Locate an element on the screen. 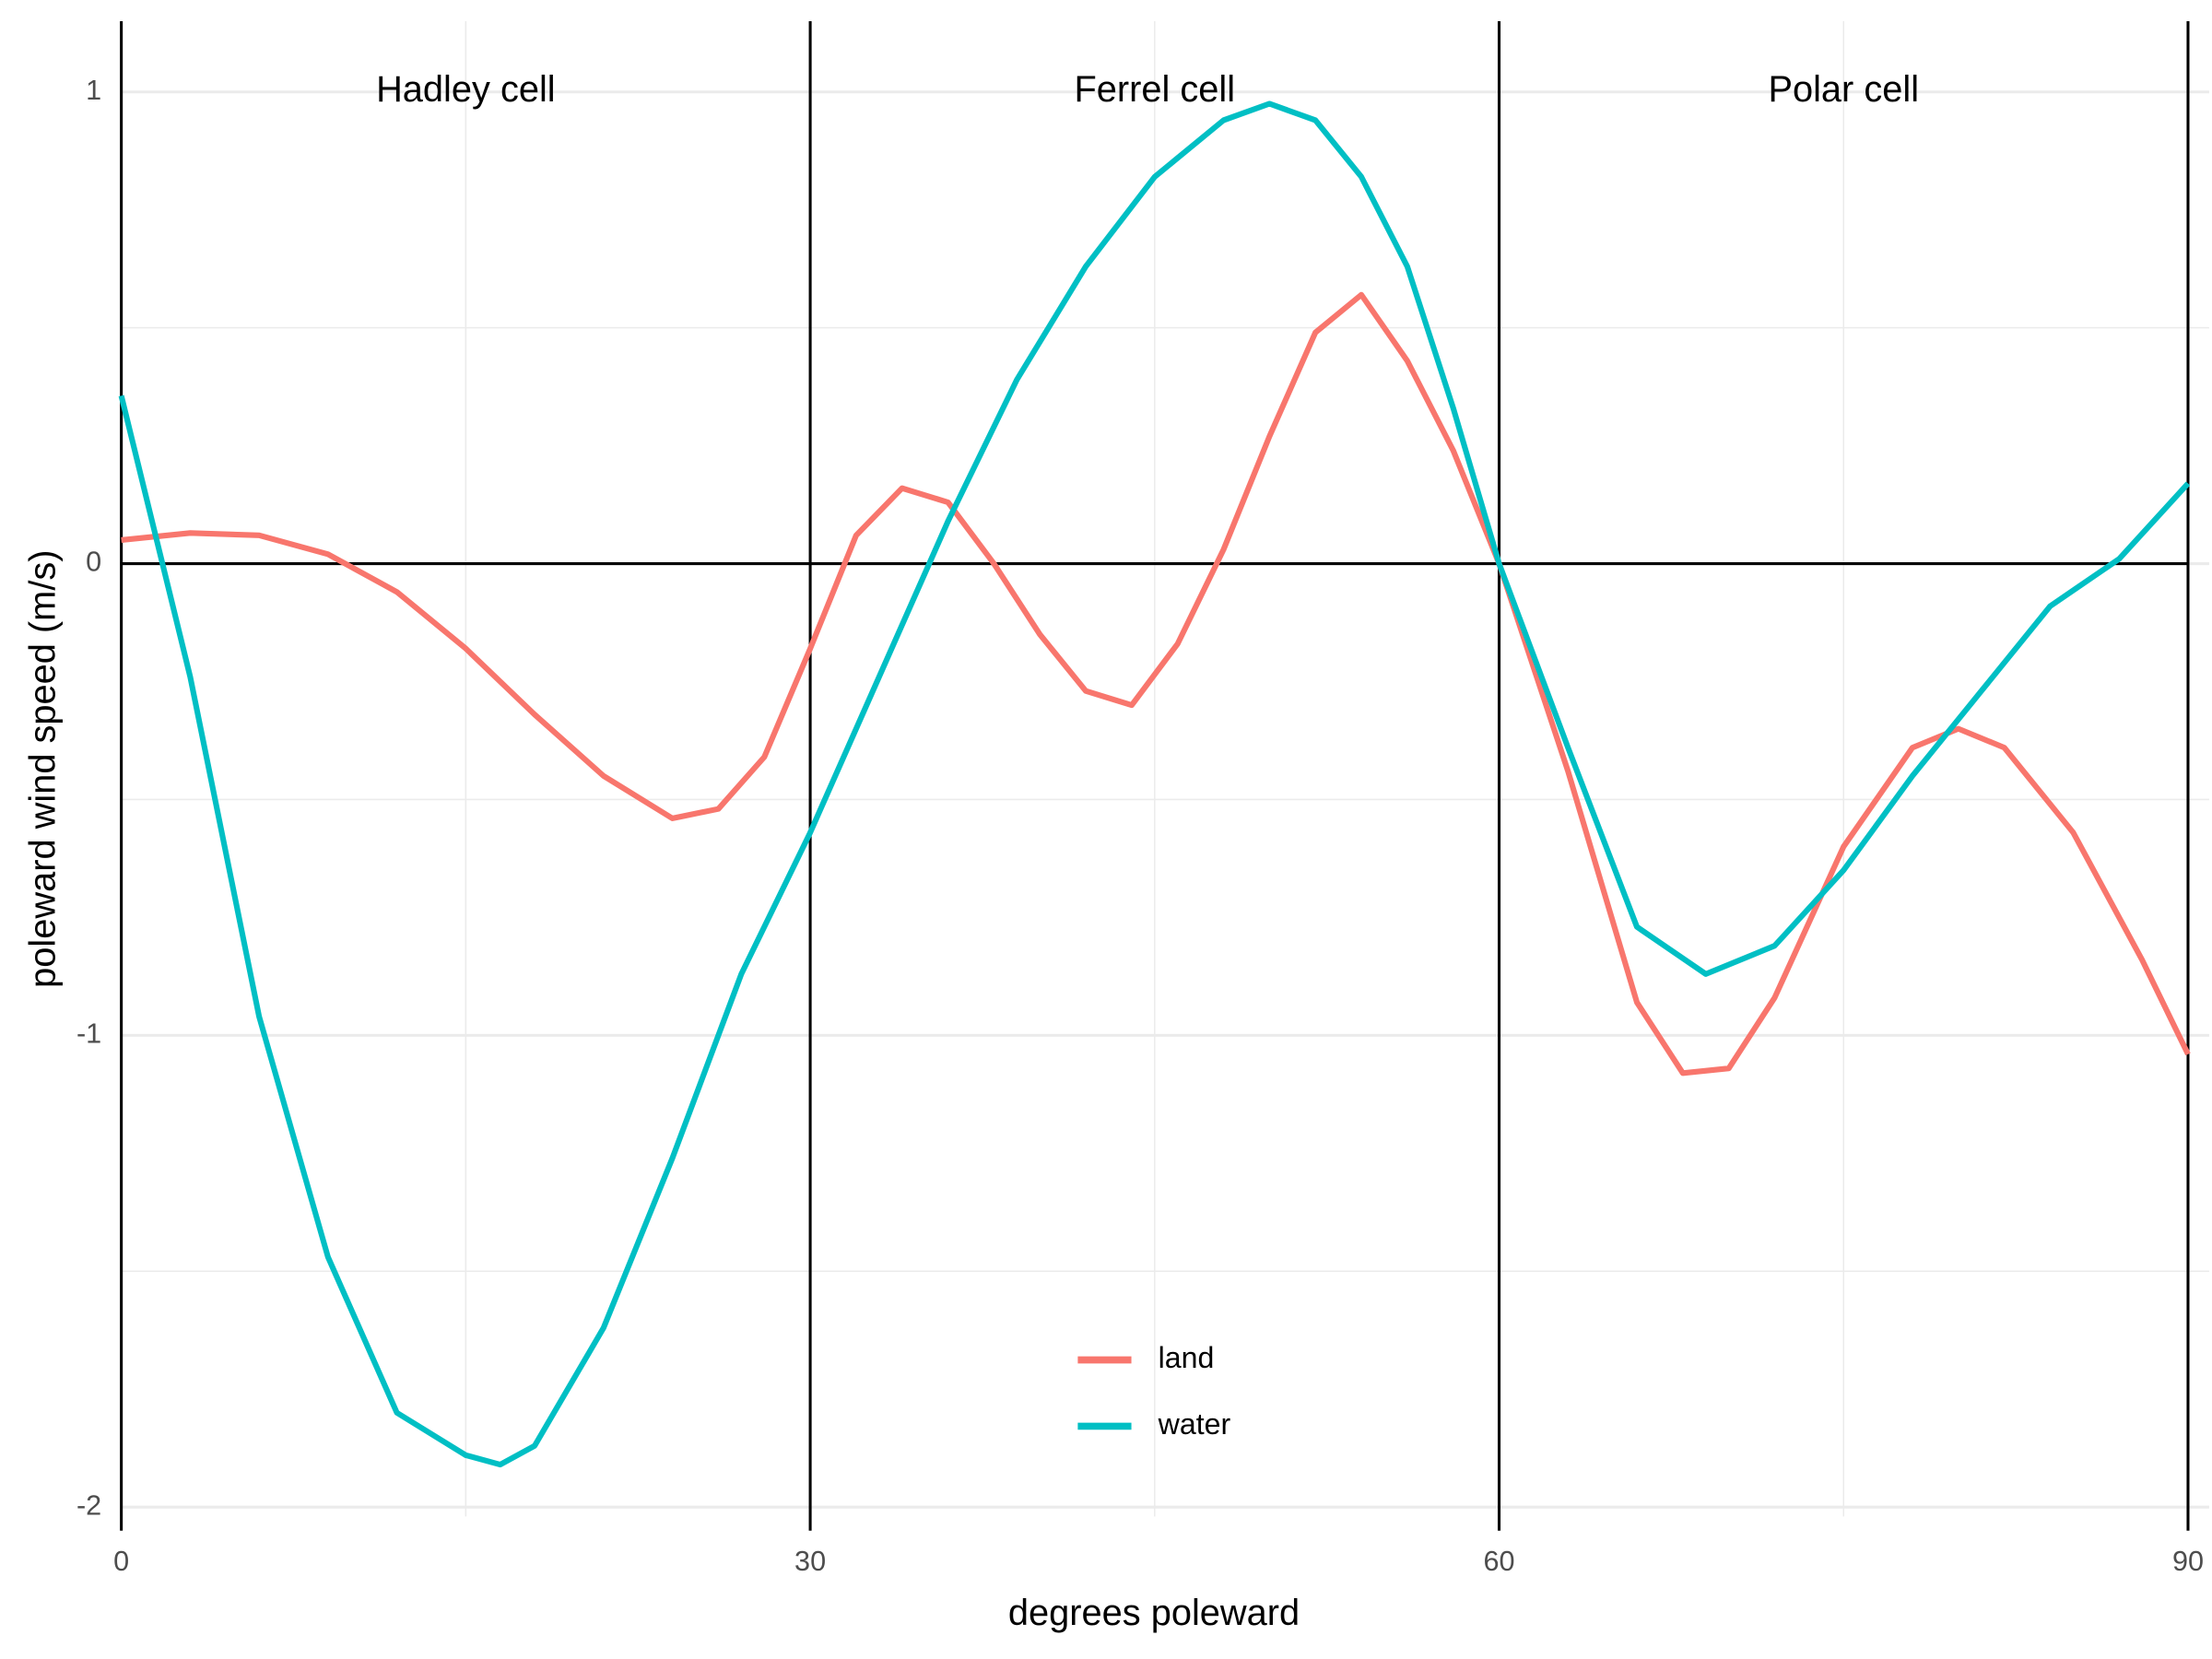 The height and width of the screenshot is (1659, 2212). y-tick-label: 1 is located at coordinates (93, 90).